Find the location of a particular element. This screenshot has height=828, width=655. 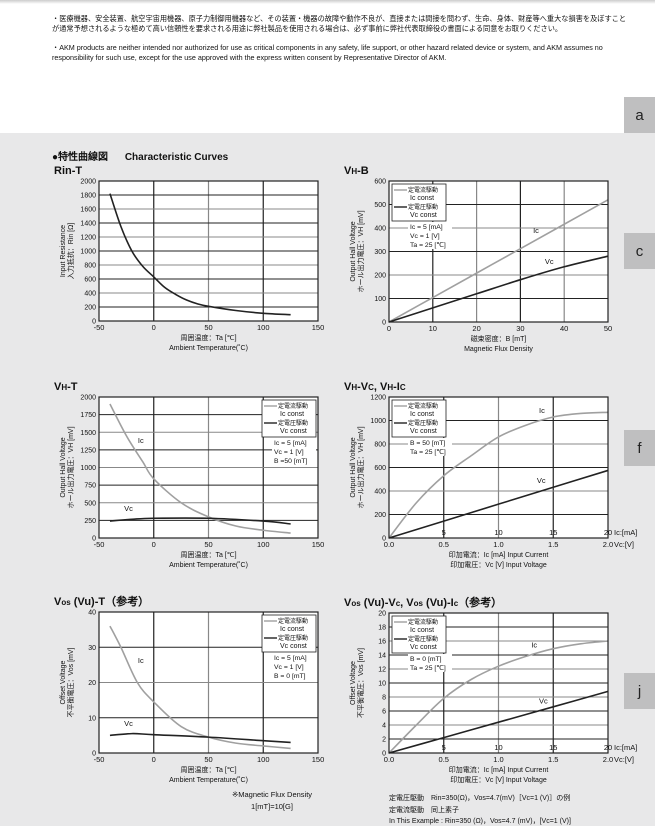

y-tick-label: 12 is located at coordinates (382, 670).